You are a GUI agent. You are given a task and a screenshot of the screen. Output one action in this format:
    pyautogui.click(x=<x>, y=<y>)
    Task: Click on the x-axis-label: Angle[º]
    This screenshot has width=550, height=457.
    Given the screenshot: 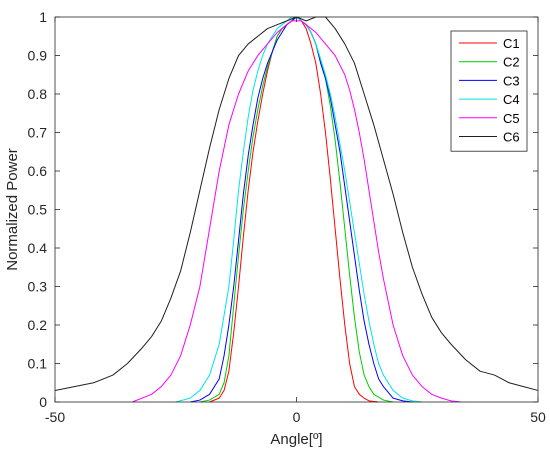 What is the action you would take?
    pyautogui.click(x=296, y=439)
    